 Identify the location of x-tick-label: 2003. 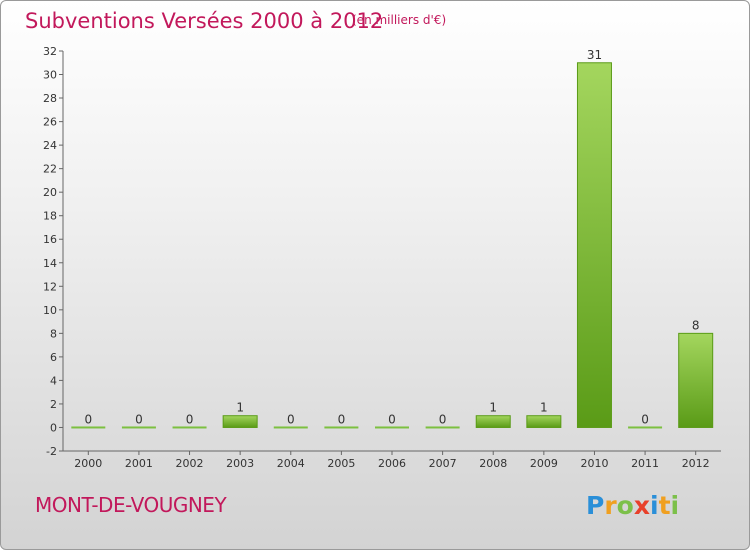
(240, 463).